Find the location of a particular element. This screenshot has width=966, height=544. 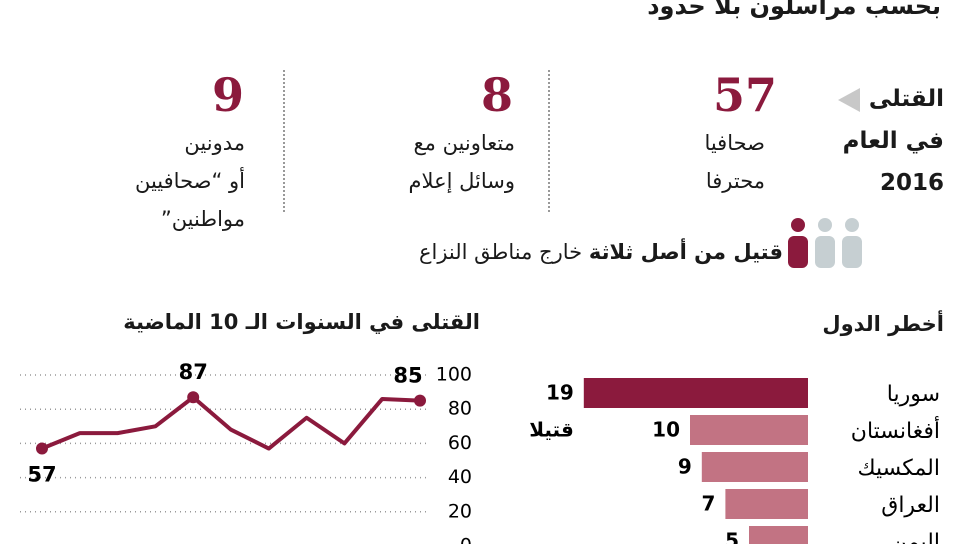

bar-value-label: 10 is located at coordinates (666, 430).